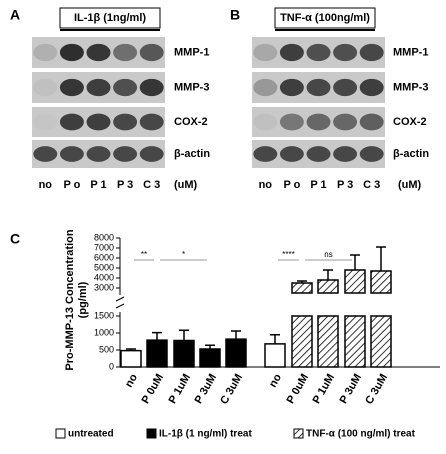  What do you see at coordinates (104, 267) in the screenshot?
I see `y-tick-label: 5000` at bounding box center [104, 267].